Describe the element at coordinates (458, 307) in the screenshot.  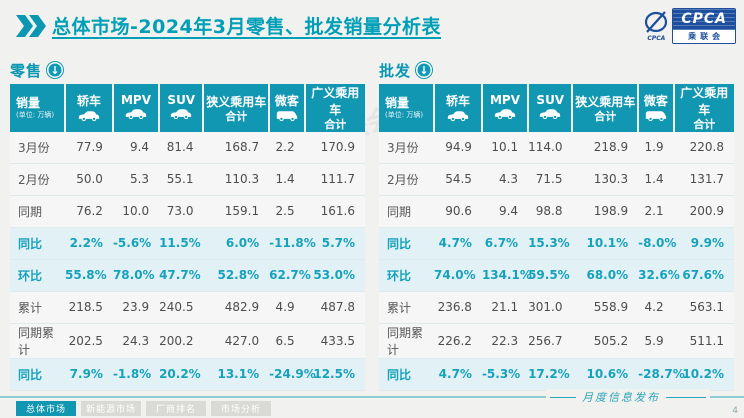
I see `value-cell: 236.8` at that location.